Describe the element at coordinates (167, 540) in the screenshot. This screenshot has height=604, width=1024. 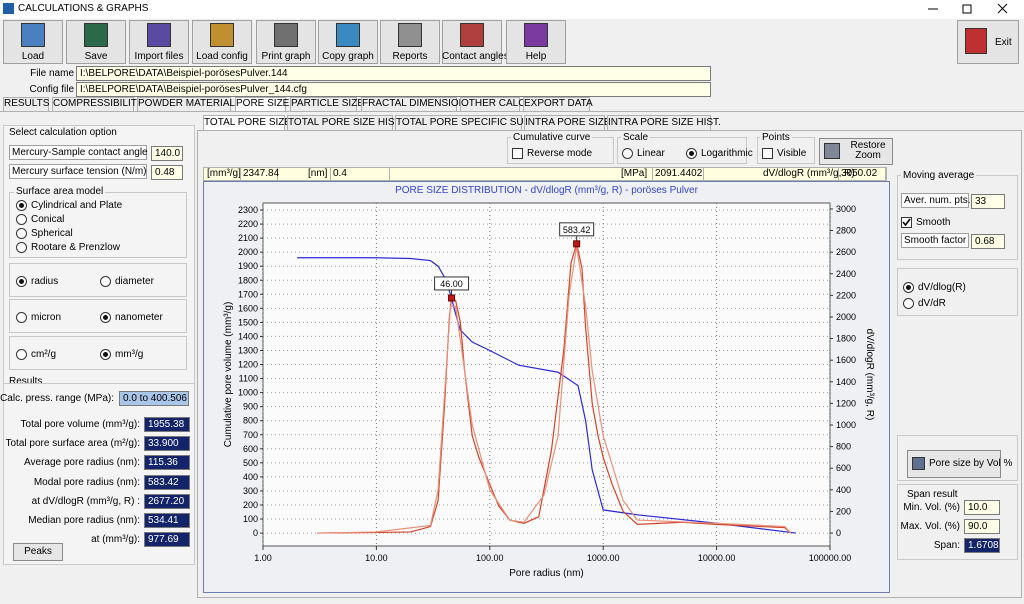
I see `result-value: 977.69` at that location.